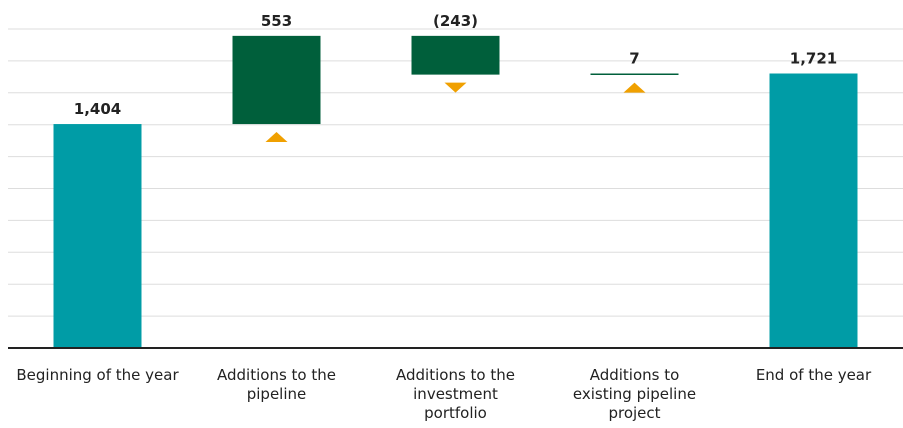  What do you see at coordinates (813, 375) in the screenshot?
I see `x-tick-label: End of the year` at bounding box center [813, 375].